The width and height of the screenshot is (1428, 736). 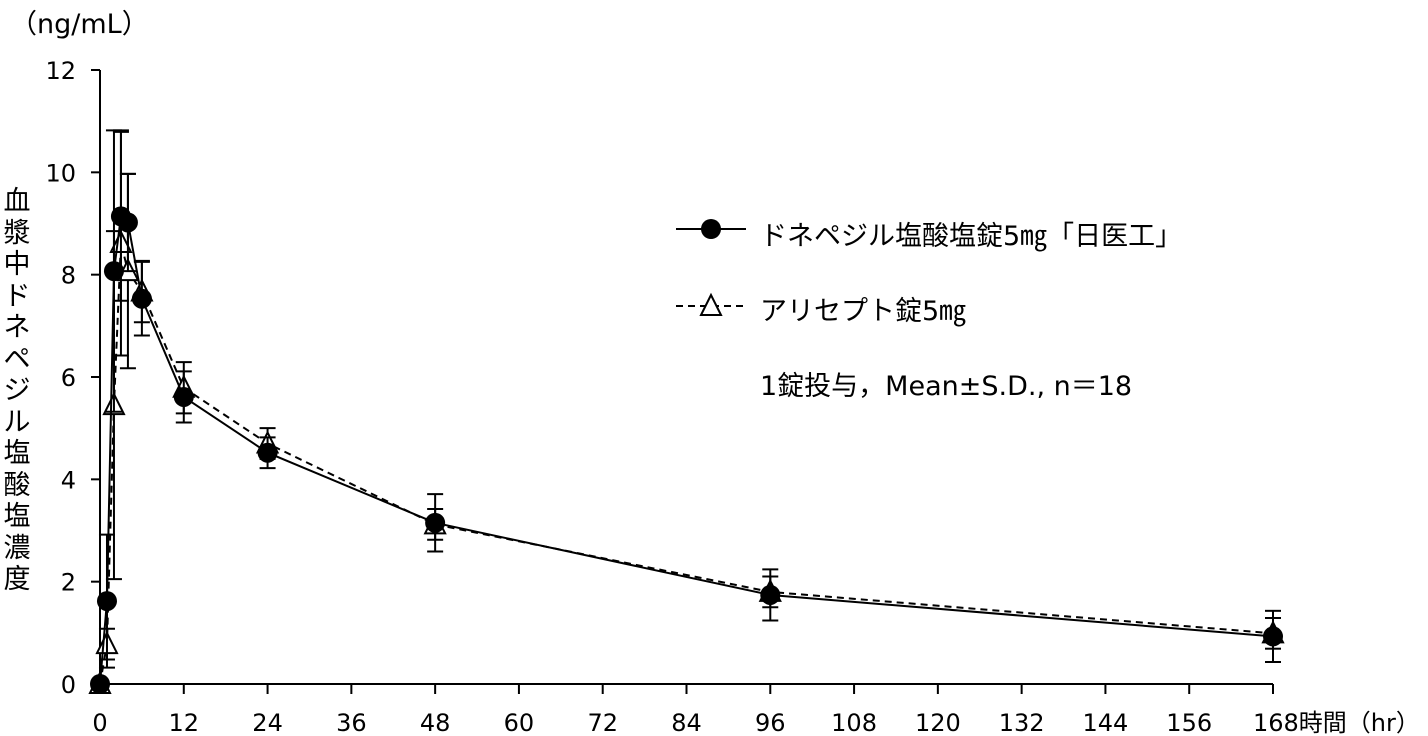 I want to click on x-tick-label-84: 84, so click(x=686, y=722).